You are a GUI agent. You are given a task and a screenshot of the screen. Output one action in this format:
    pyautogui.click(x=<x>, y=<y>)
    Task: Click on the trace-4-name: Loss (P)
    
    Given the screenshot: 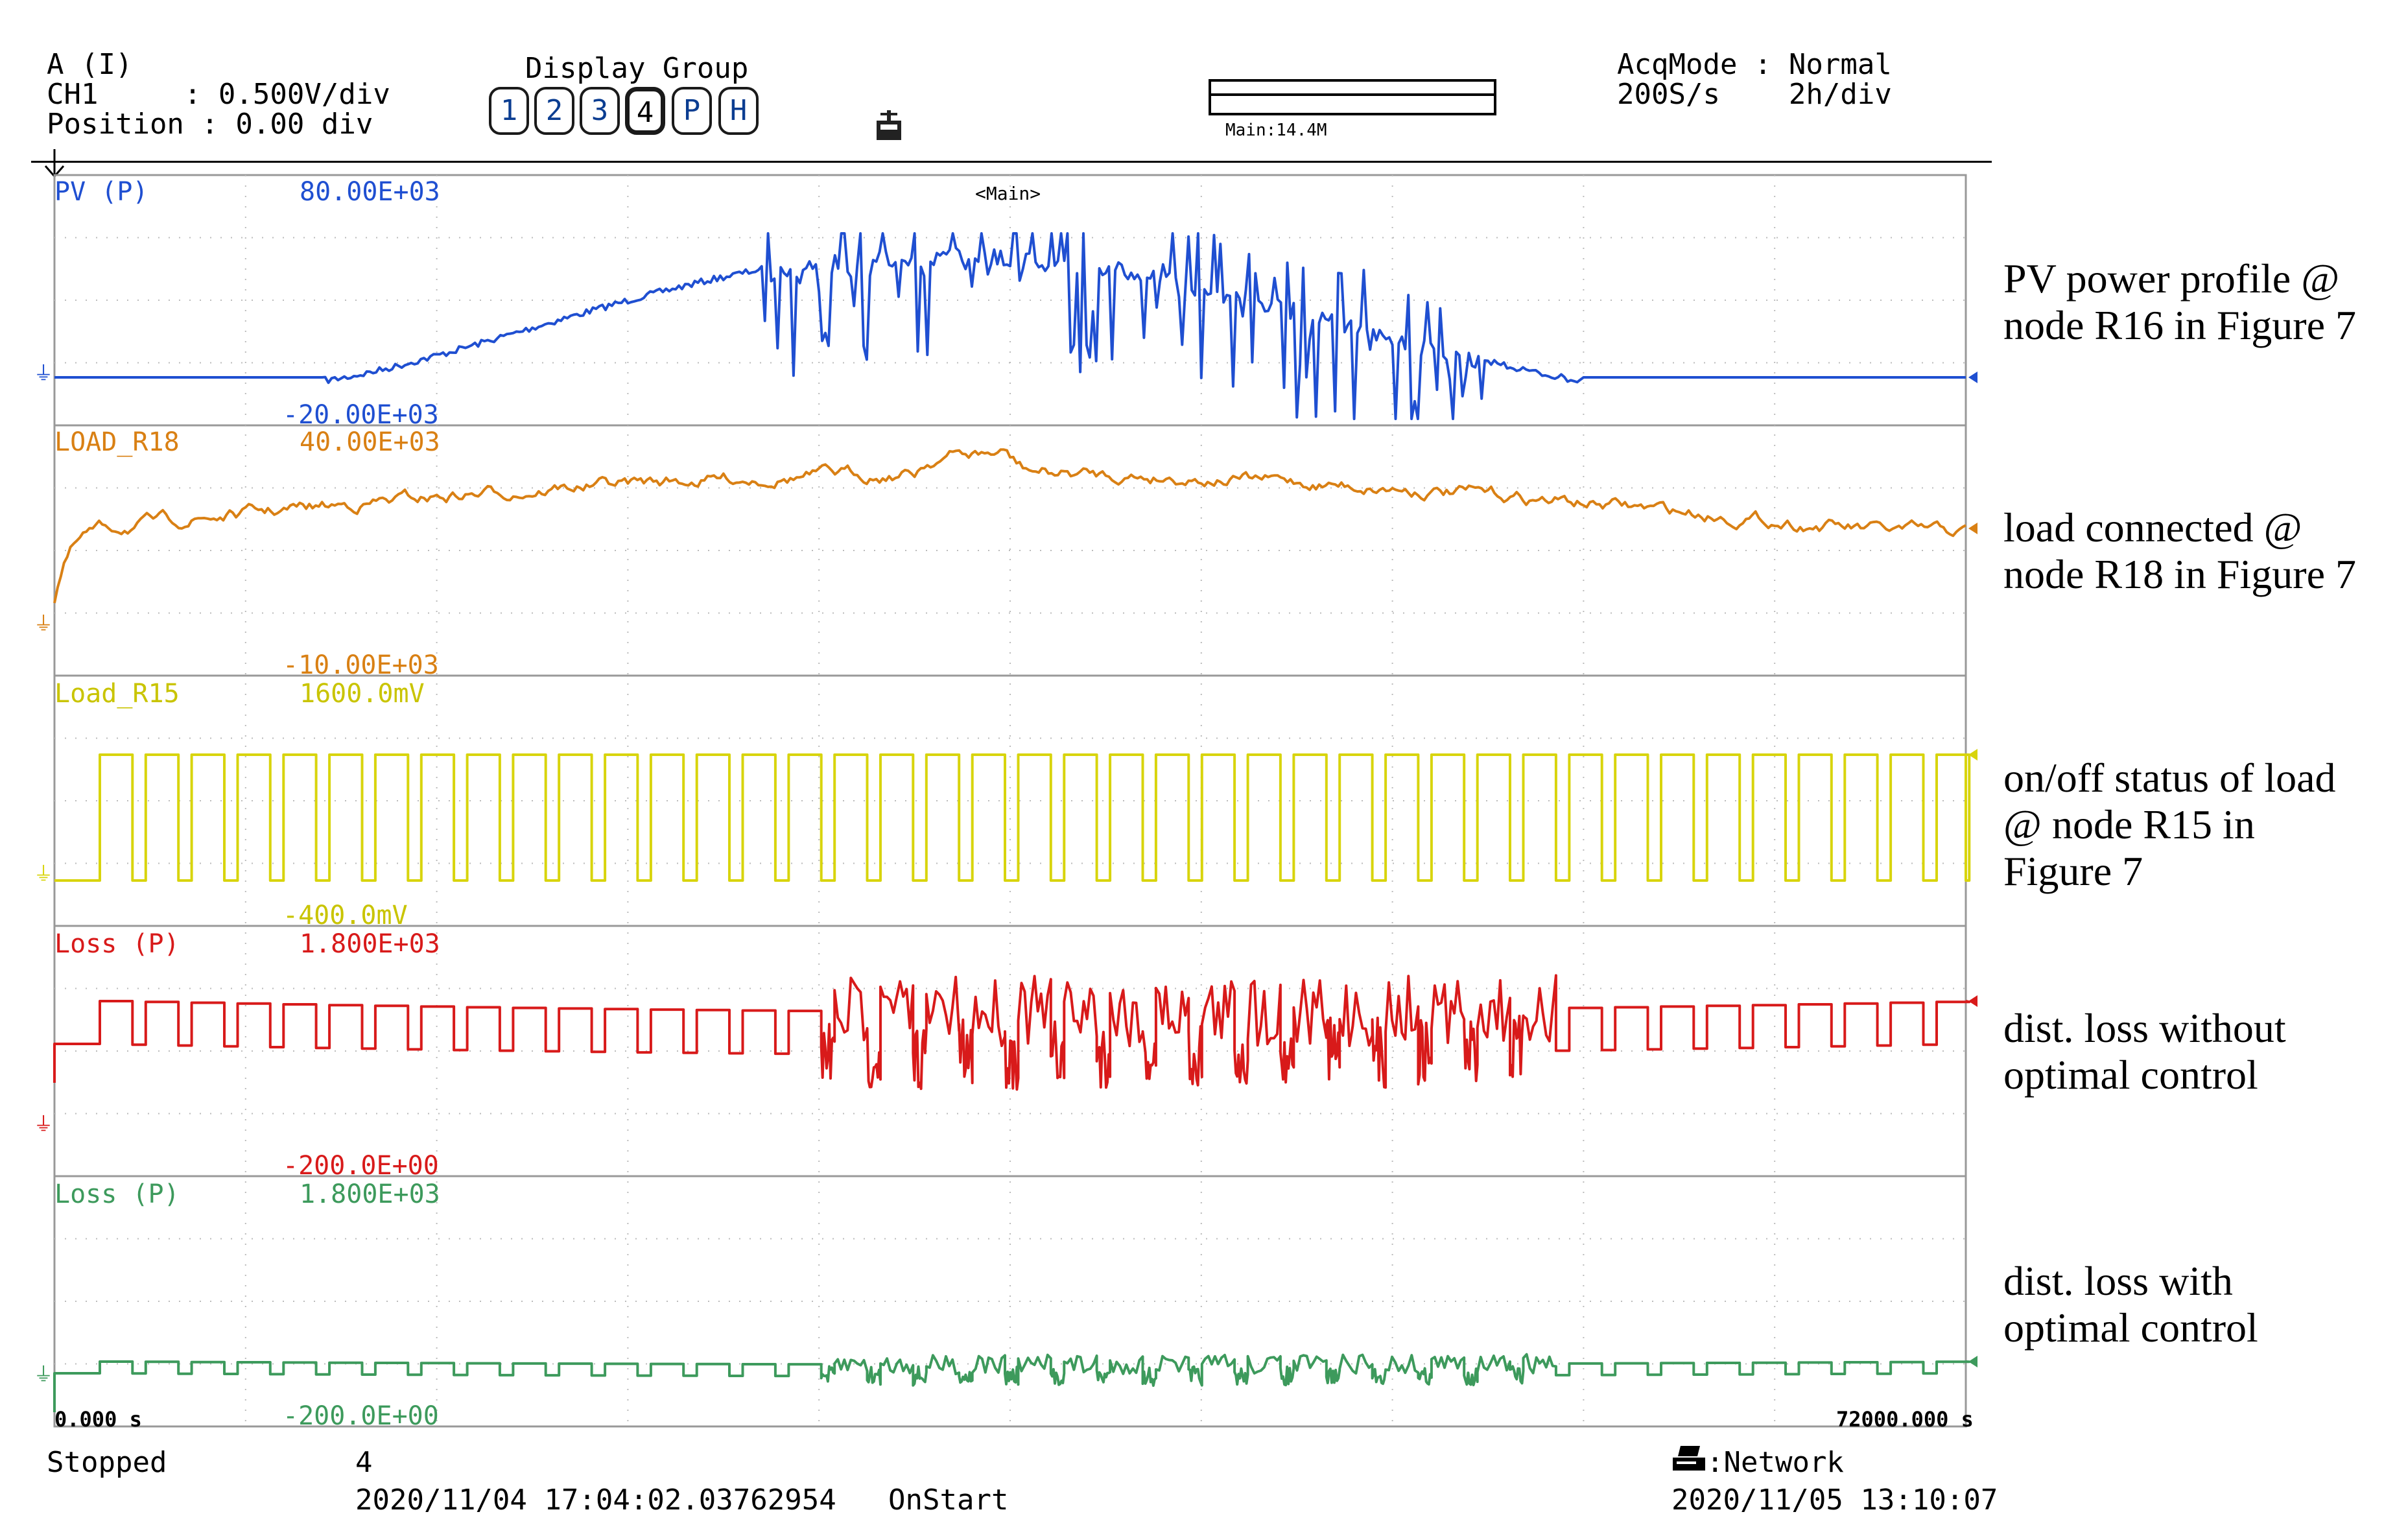 What is the action you would take?
    pyautogui.click(x=117, y=944)
    